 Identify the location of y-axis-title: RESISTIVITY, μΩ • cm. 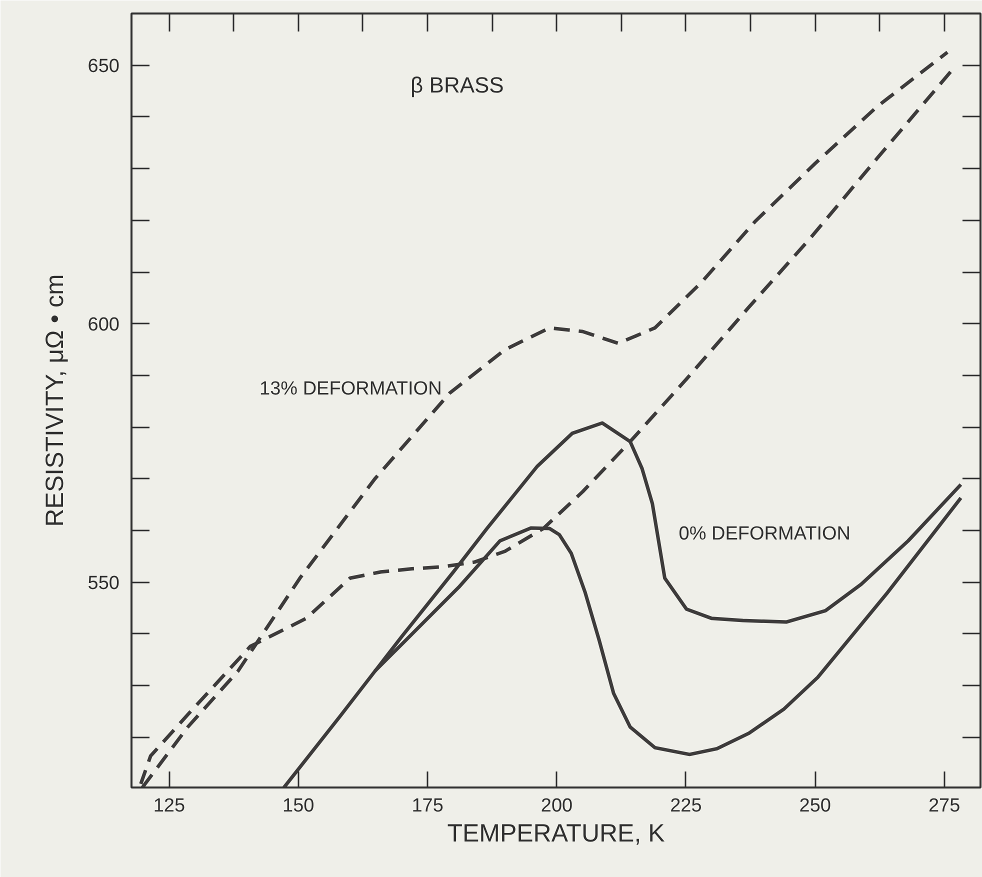
(54, 400).